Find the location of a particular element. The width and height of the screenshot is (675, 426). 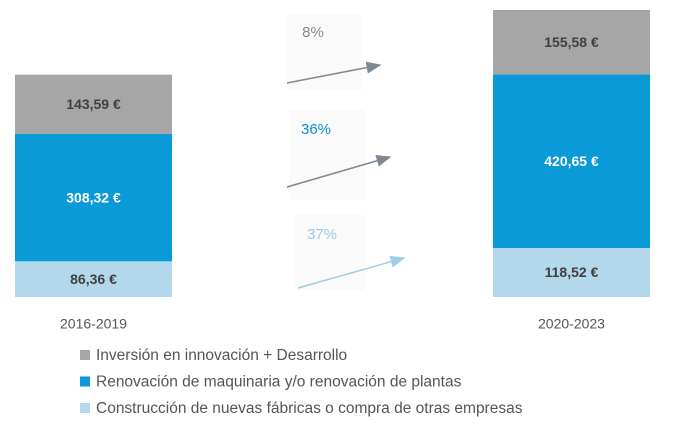

annotation: 37% is located at coordinates (322, 234).